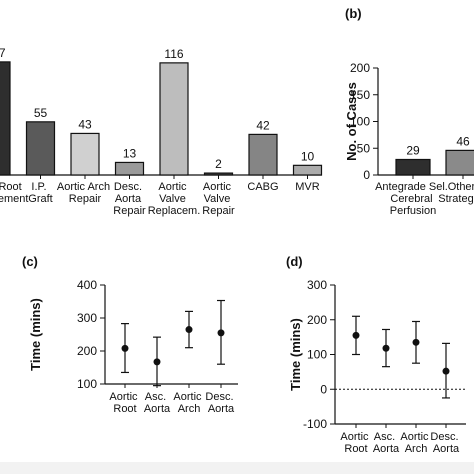 This screenshot has height=474, width=474. Describe the element at coordinates (218, 199) in the screenshot. I see `x-tick-label: Aortic Valve Repair` at that location.